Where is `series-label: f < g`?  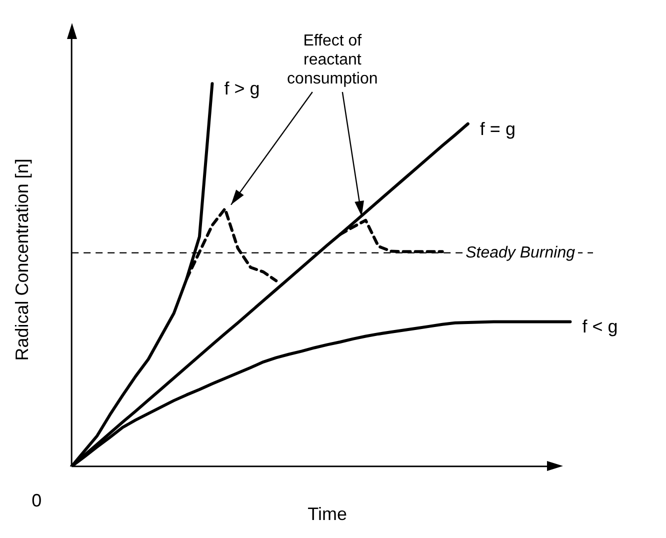
series-label: f < g is located at coordinates (600, 326).